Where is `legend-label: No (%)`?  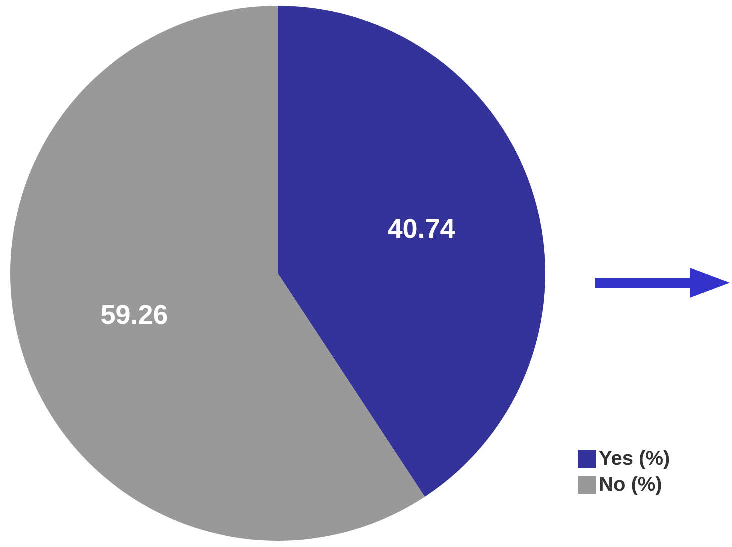 legend-label: No (%) is located at coordinates (630, 485).